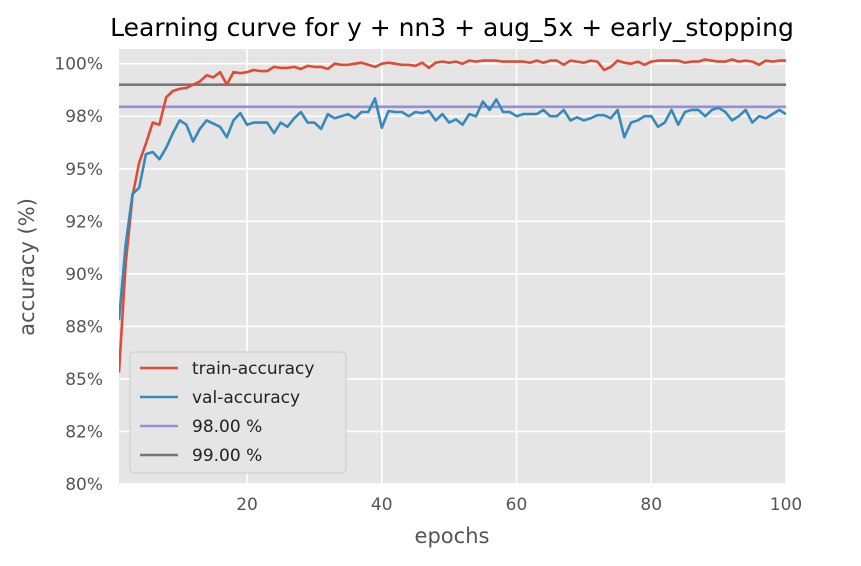 The image size is (861, 566). Describe the element at coordinates (84, 170) in the screenshot. I see `y-tick-label: 95%` at that location.